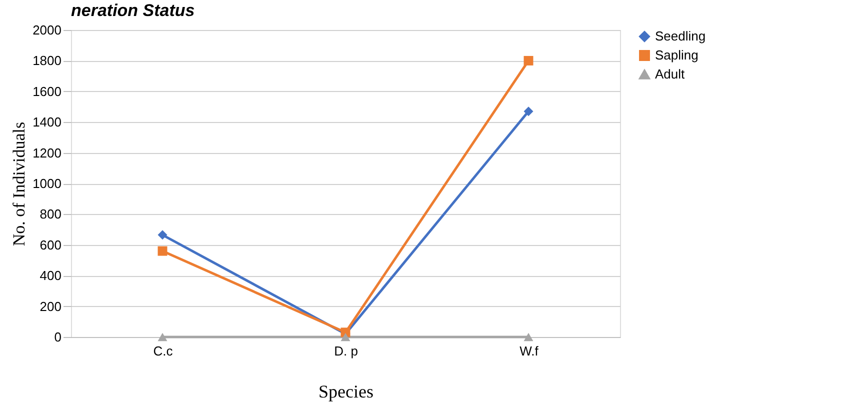  Describe the element at coordinates (19, 184) in the screenshot. I see `y-axis-title: No. of Individuals` at that location.